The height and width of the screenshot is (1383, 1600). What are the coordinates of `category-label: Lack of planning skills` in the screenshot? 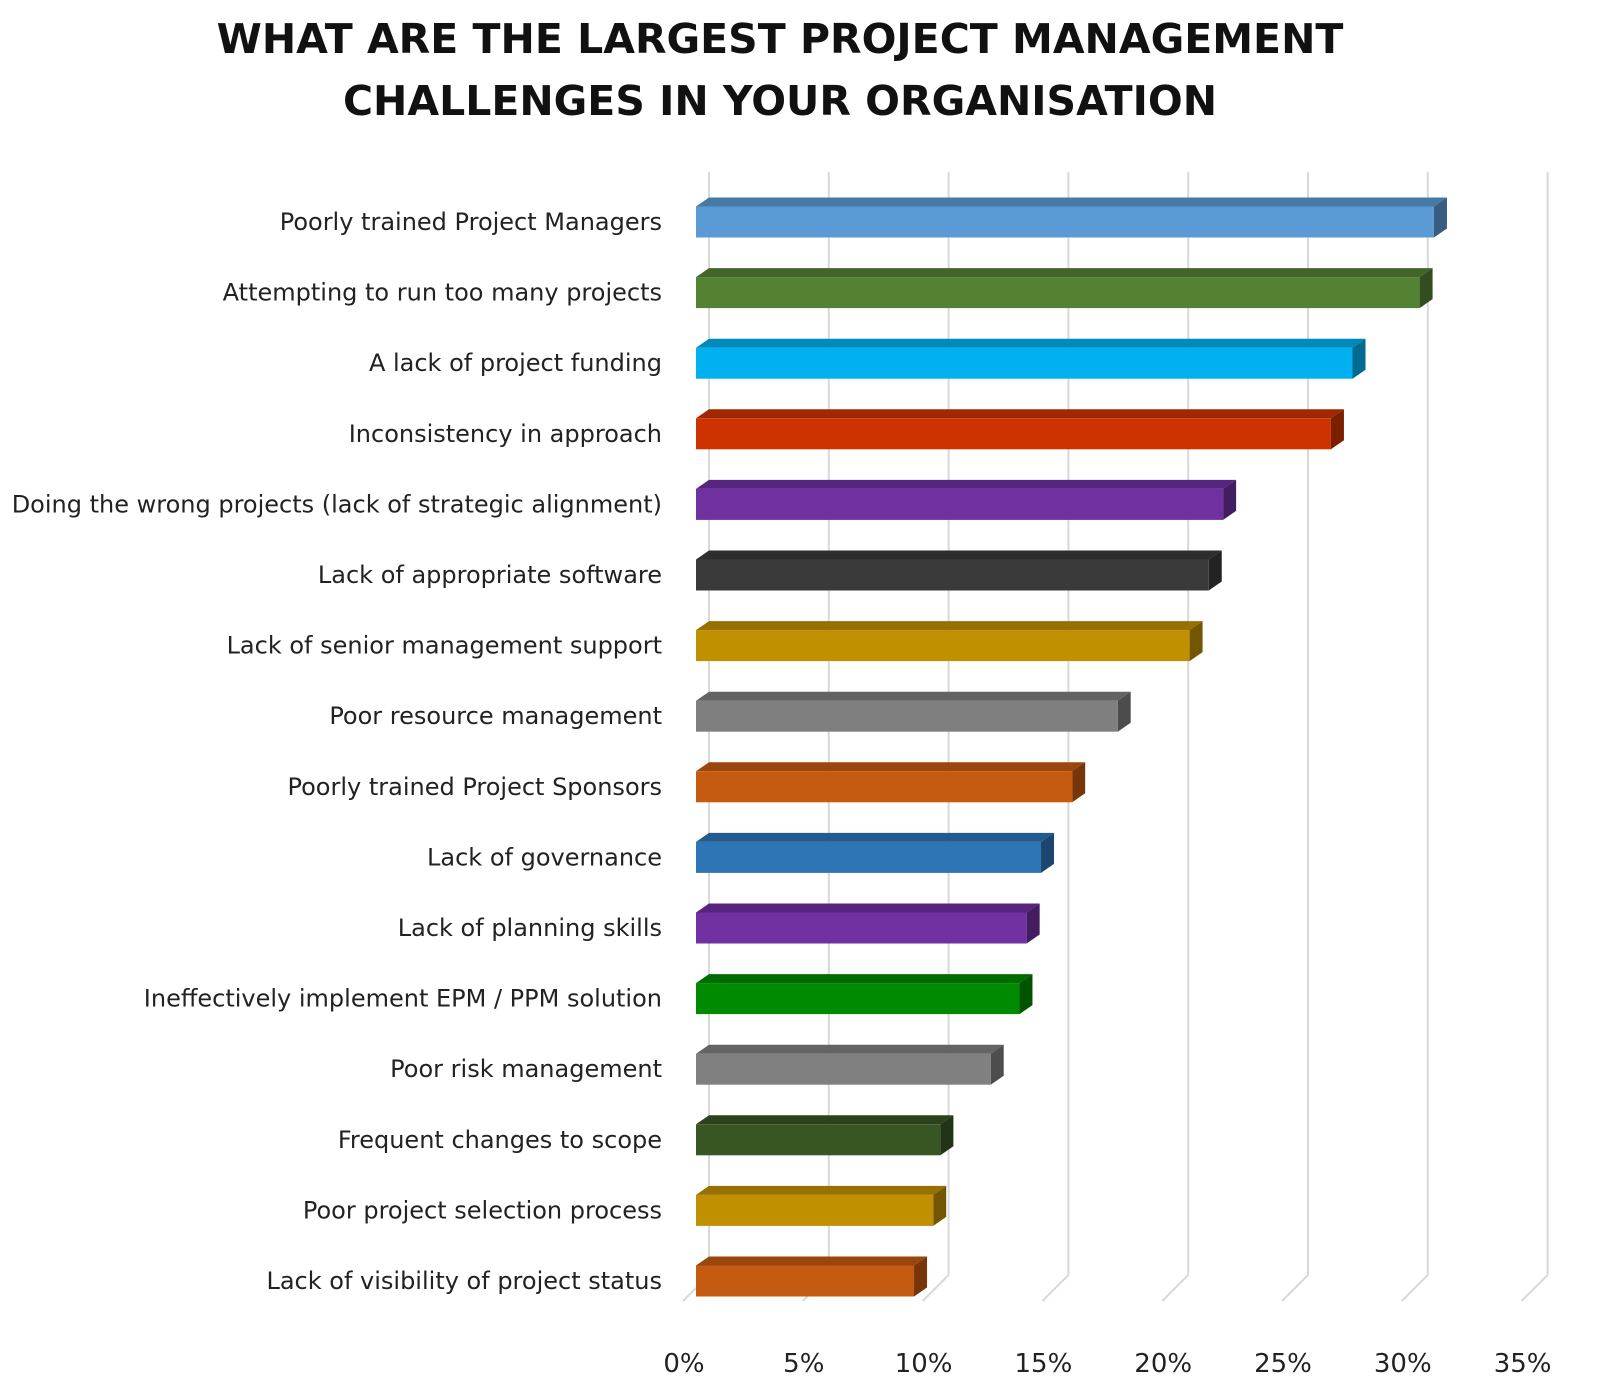 It's located at (530, 928).